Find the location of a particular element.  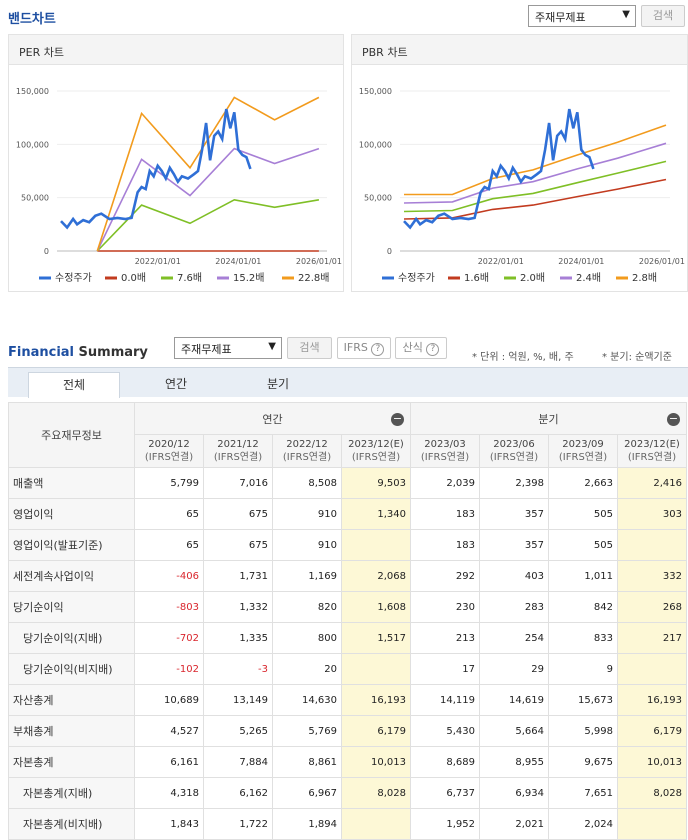

chevron-down-icon: ▼ is located at coordinates (626, 14).